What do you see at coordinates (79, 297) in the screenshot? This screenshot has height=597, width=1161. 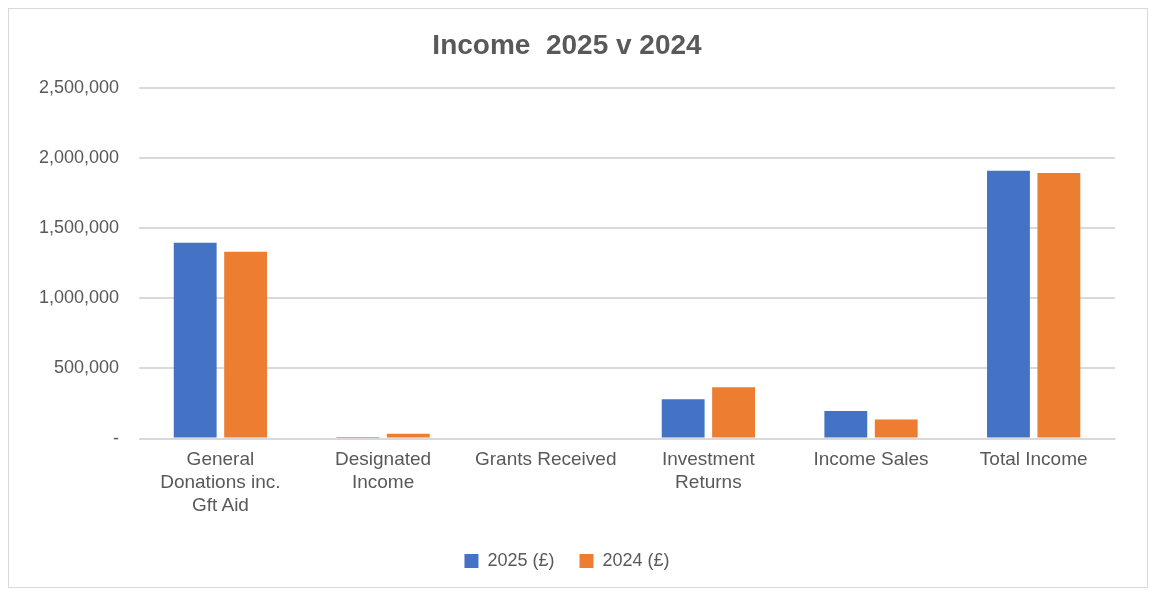 I see `y-tick-label: 1,000,000` at bounding box center [79, 297].